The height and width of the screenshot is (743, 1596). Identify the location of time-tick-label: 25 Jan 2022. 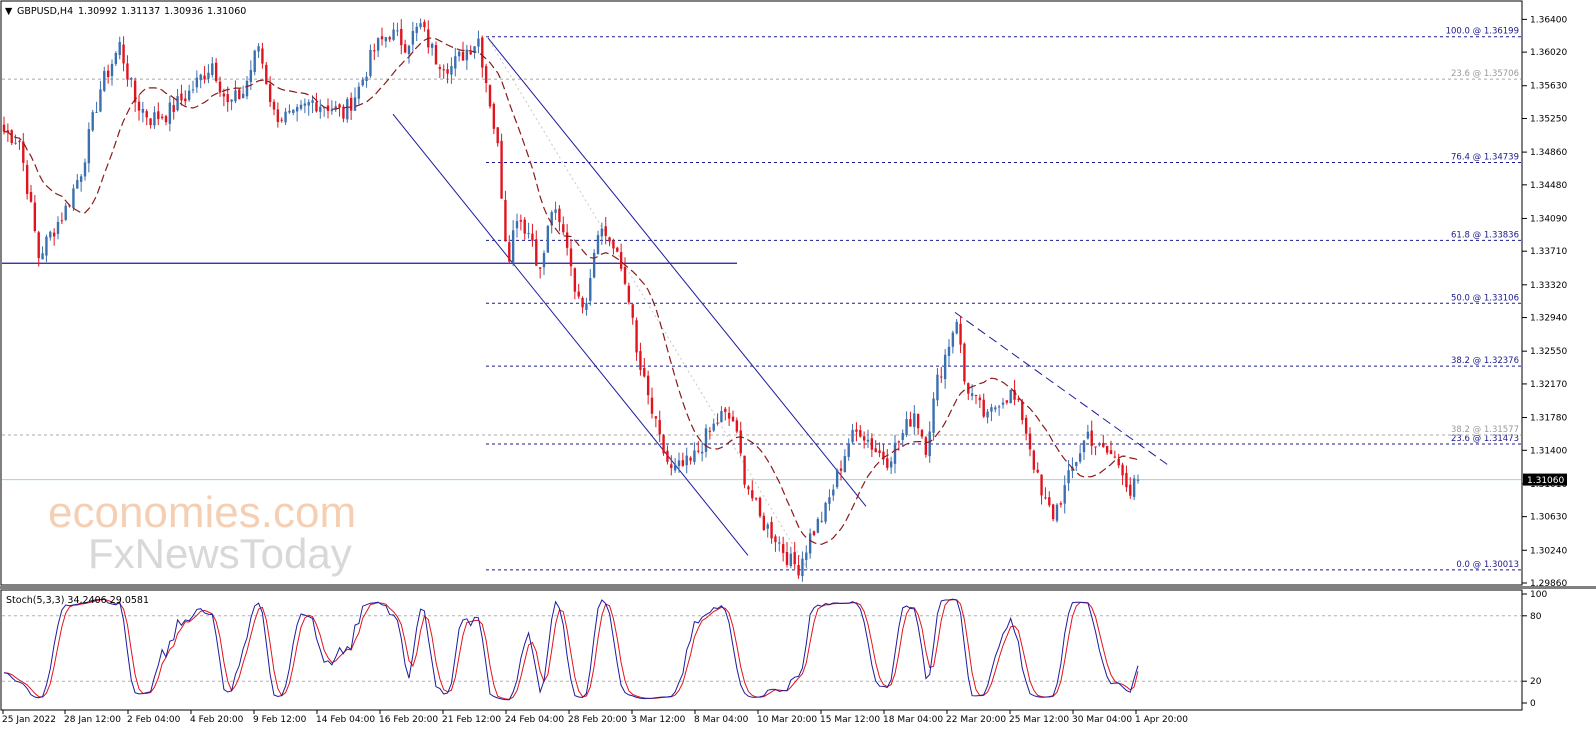
(29, 720).